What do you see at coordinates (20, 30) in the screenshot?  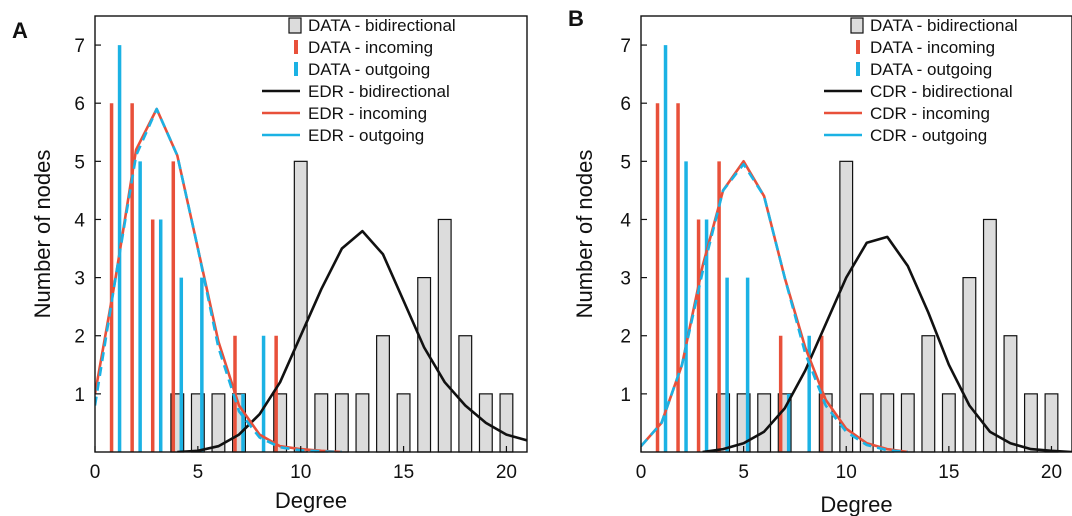 I see `panel-letter: A` at bounding box center [20, 30].